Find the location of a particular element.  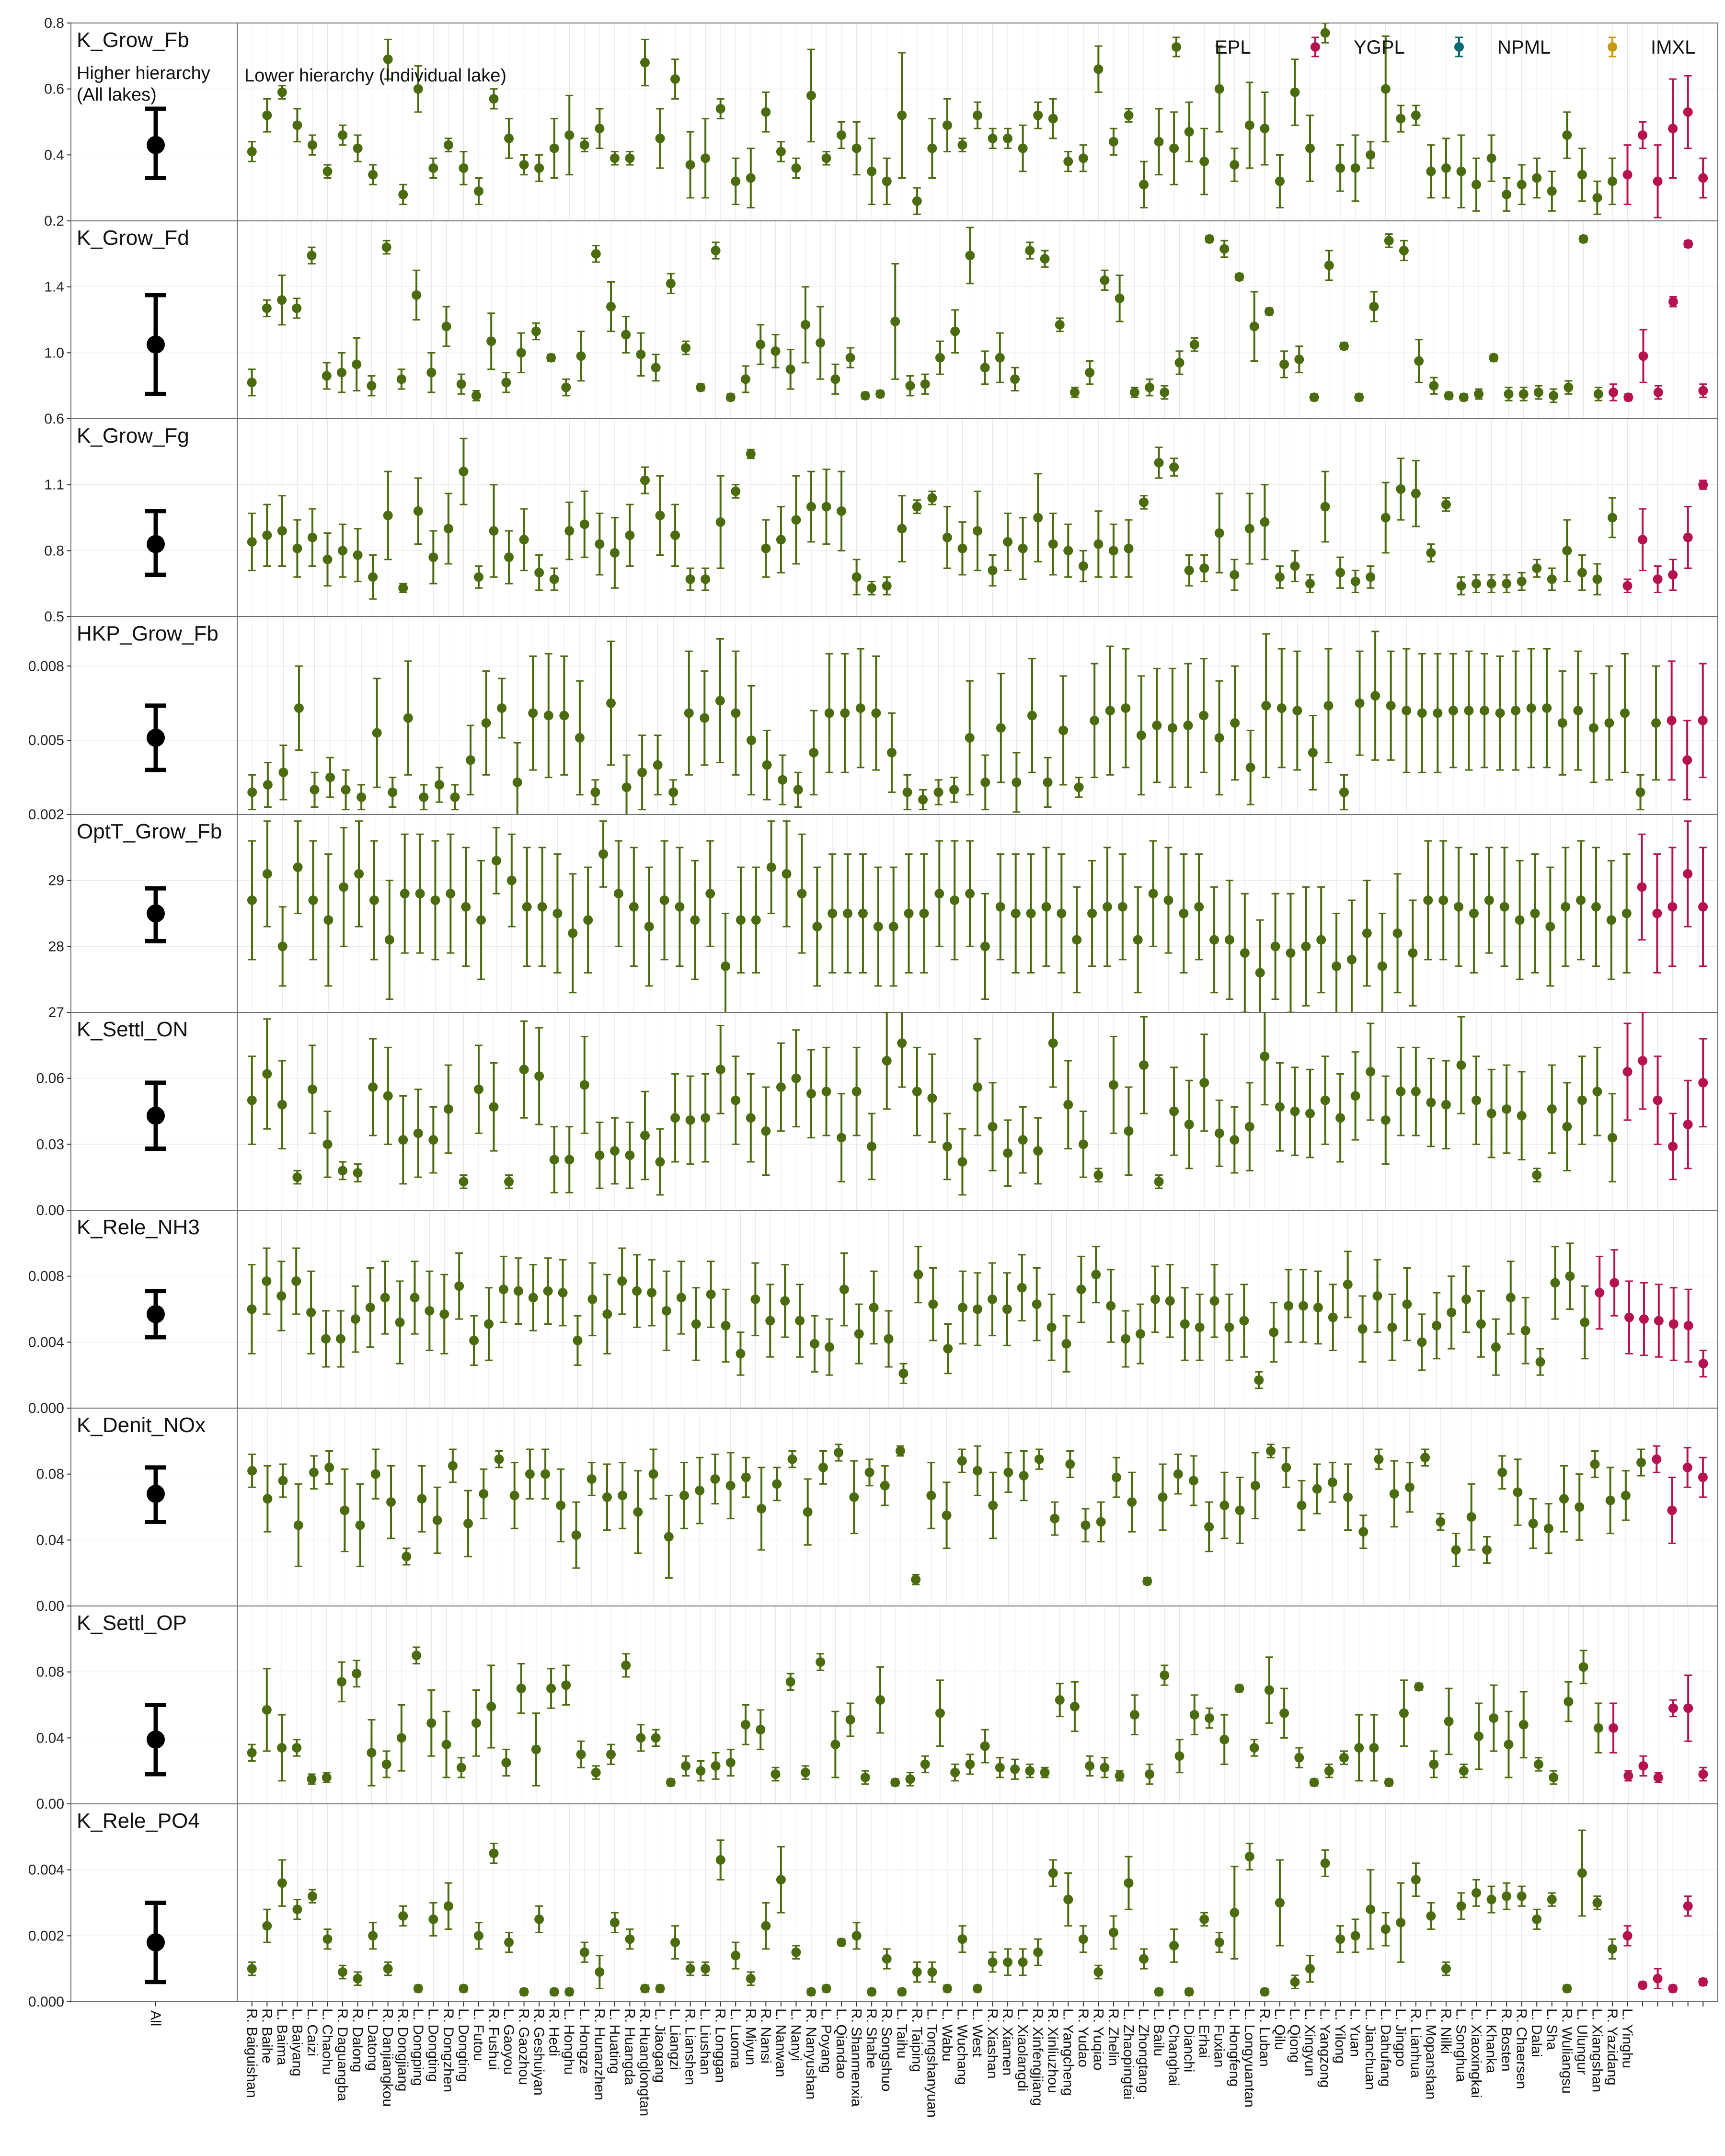

y-tick-label: 1.4 is located at coordinates (54, 287).